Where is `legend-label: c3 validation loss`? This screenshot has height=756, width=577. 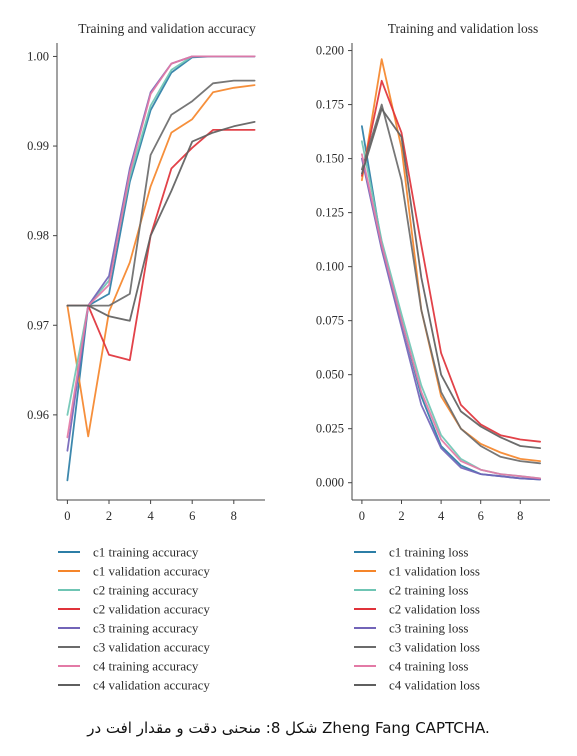
legend-label: c3 validation loss is located at coordinates (434, 647).